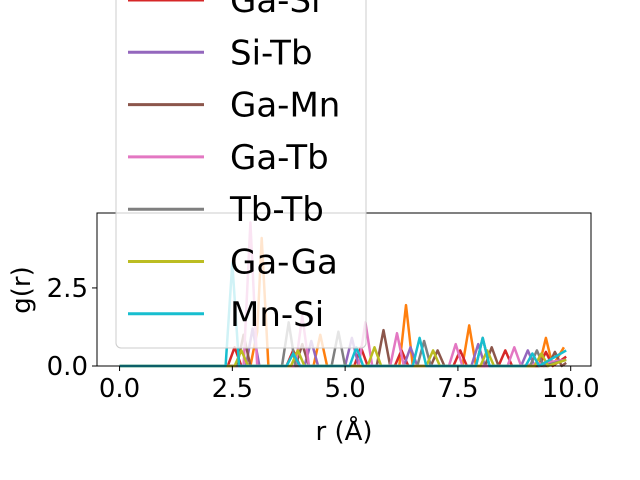  I want to click on x-tick-label: 10.0, so click(571, 389).